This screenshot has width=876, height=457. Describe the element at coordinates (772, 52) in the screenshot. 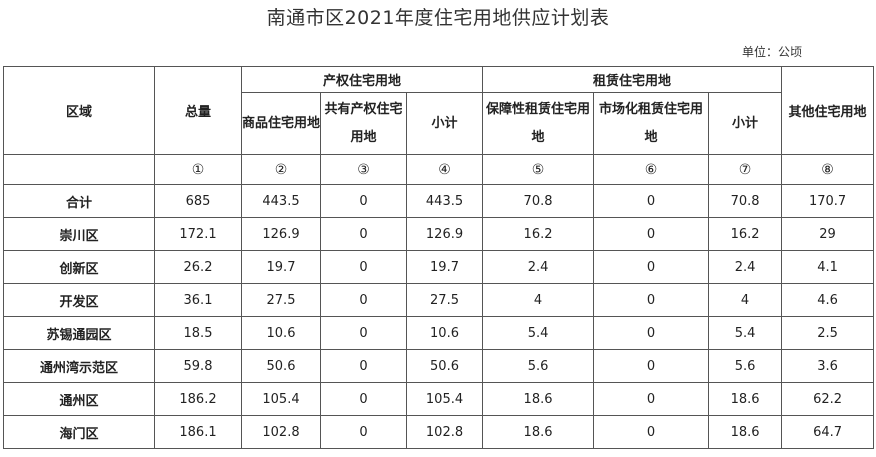

I see `unit-label: 单位：公顷` at that location.